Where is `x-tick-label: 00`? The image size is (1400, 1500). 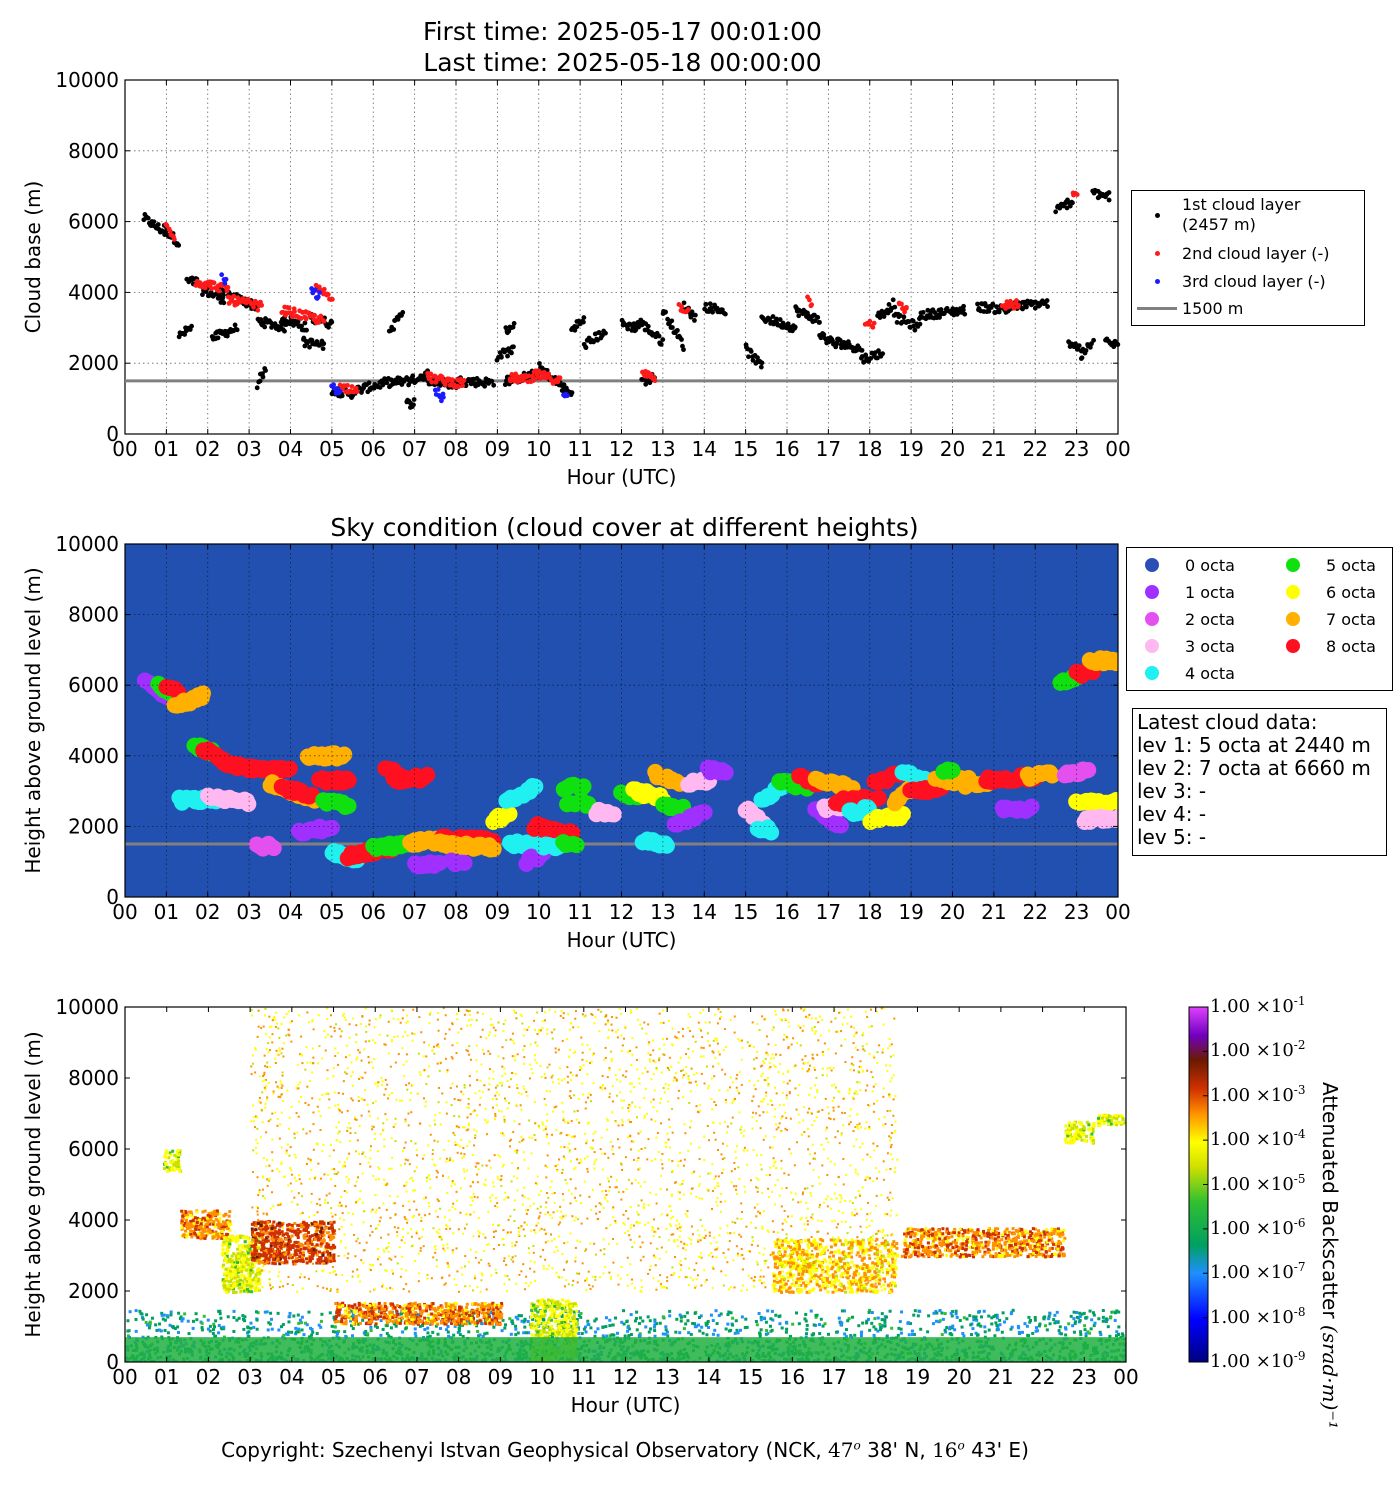
x-tick-label: 00 is located at coordinates (1117, 449).